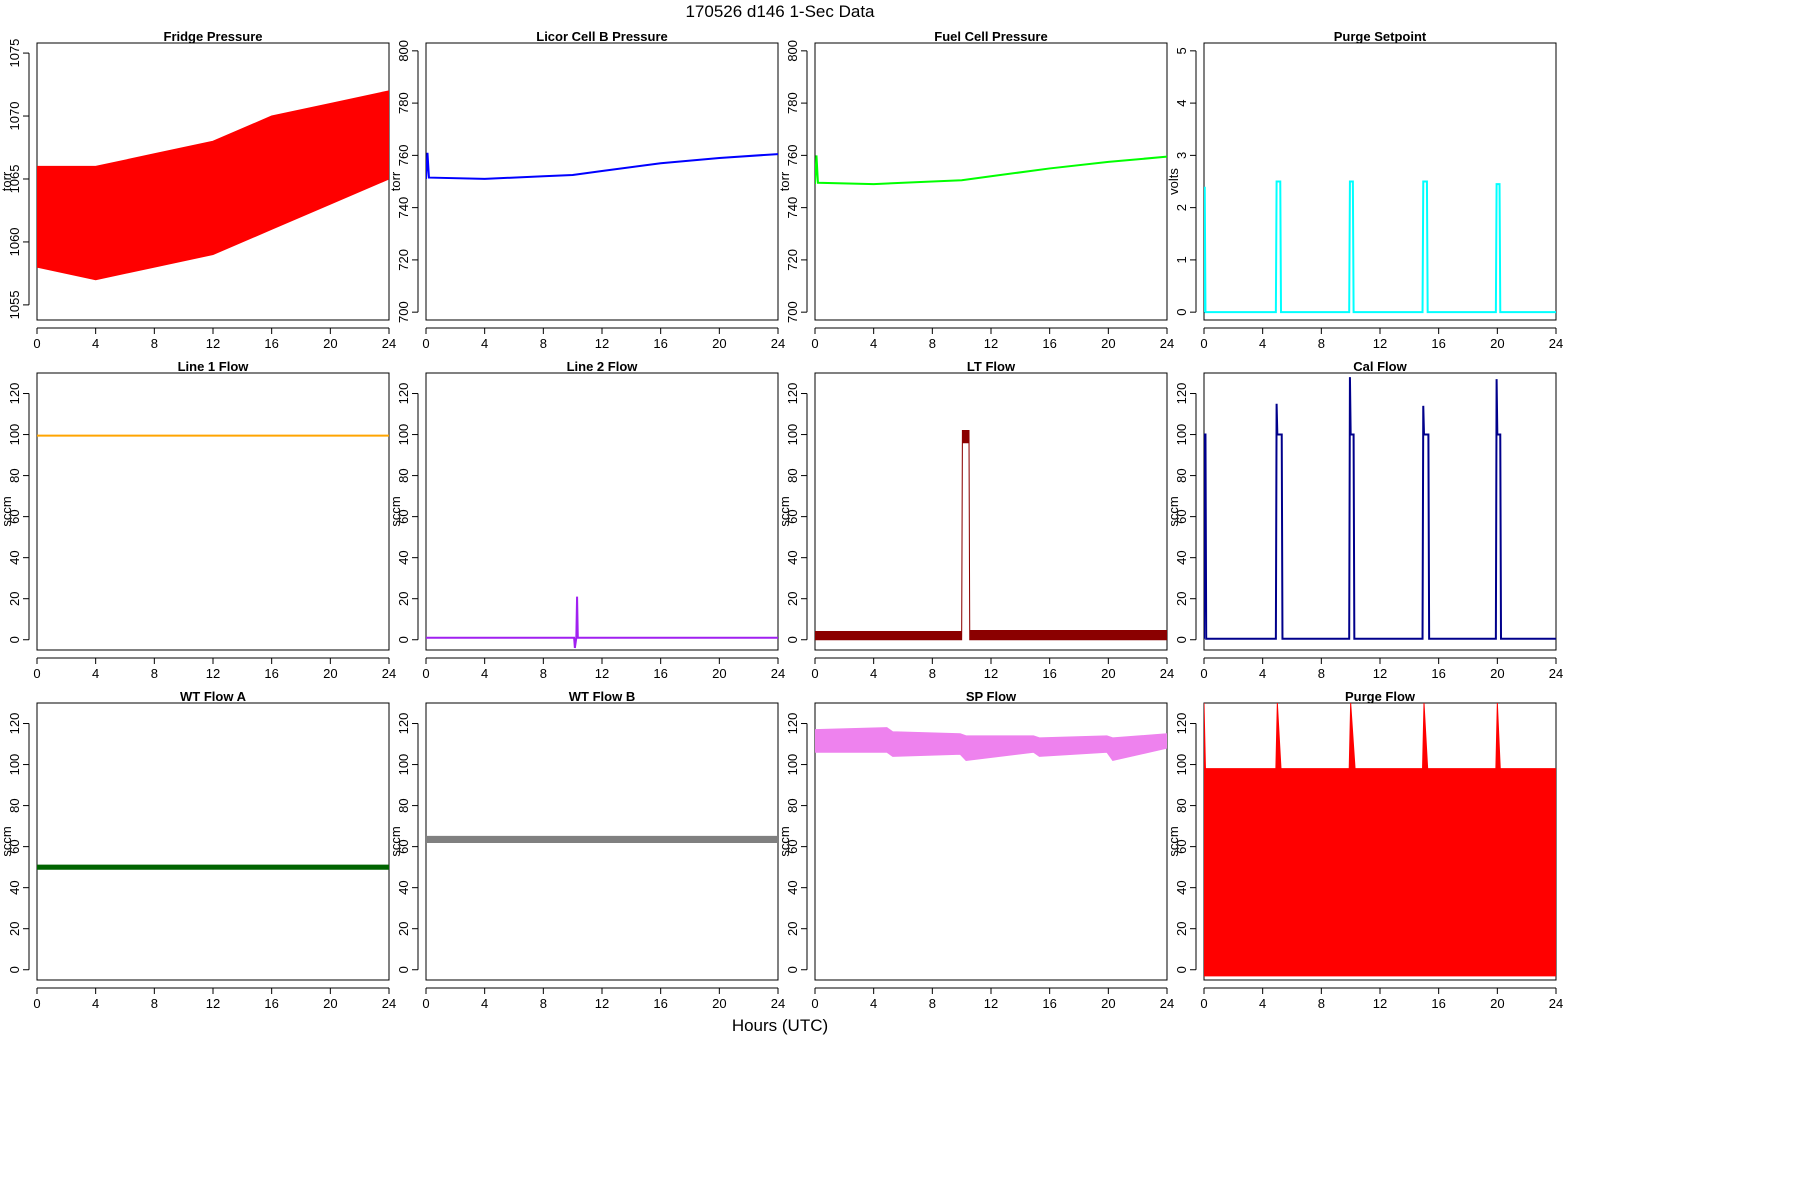 The height and width of the screenshot is (1200, 1800). Describe the element at coordinates (719, 1003) in the screenshot. I see `wt-flow-b-x-tick-label: 20` at that location.